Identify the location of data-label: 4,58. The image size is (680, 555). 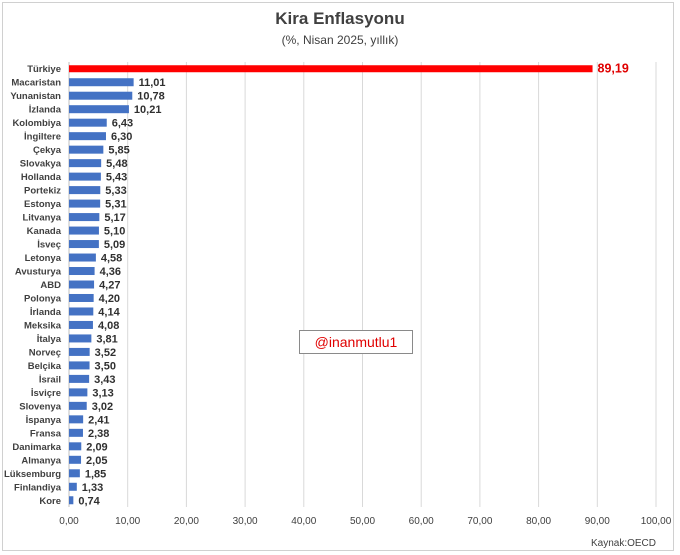
(111, 259).